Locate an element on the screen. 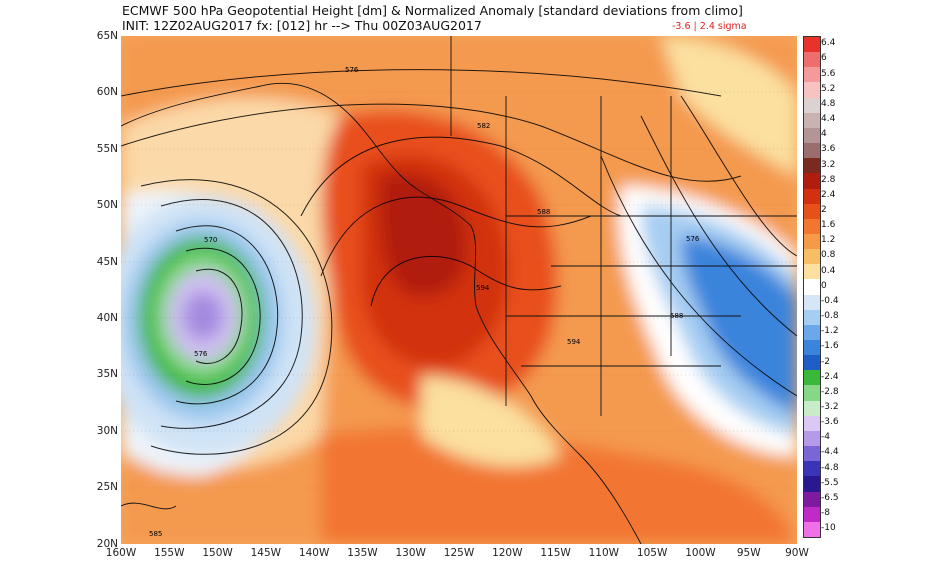  colorbar-label: 3.2 is located at coordinates (828, 164).